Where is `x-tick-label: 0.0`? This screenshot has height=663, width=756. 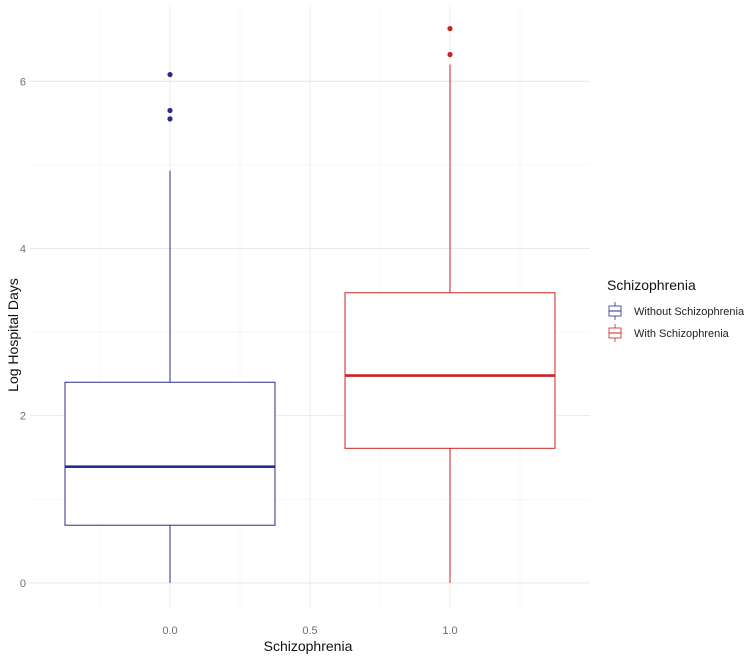 x-tick-label: 0.0 is located at coordinates (169, 631).